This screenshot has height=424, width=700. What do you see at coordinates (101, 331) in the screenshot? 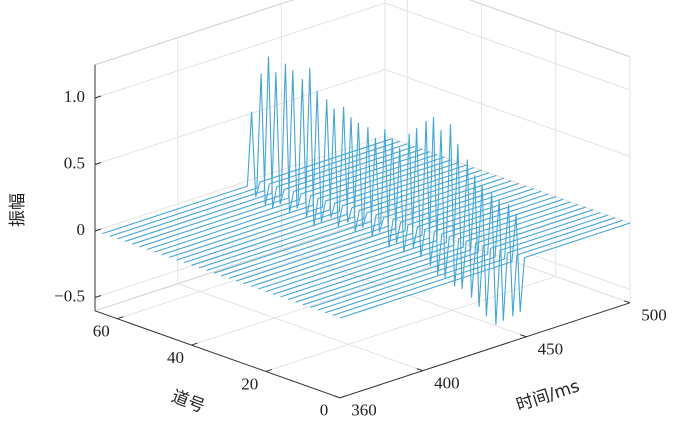
I see `y-tick-label: 60` at bounding box center [101, 331].